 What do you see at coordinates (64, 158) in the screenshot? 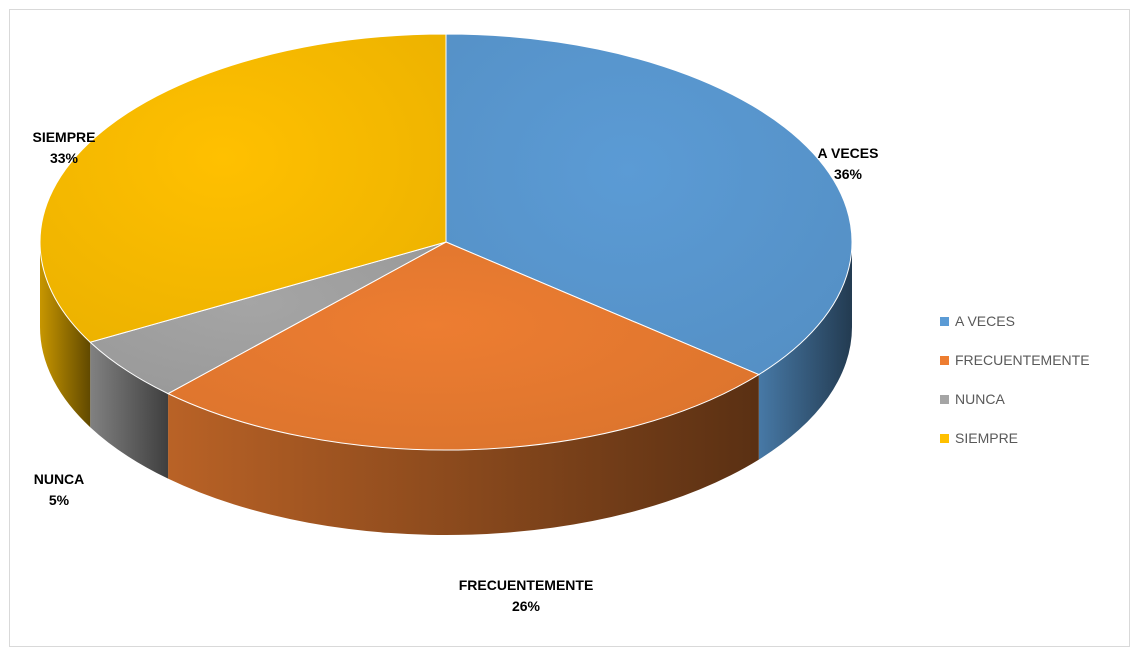
I see `data-label-siempre-percent: 33%` at bounding box center [64, 158].